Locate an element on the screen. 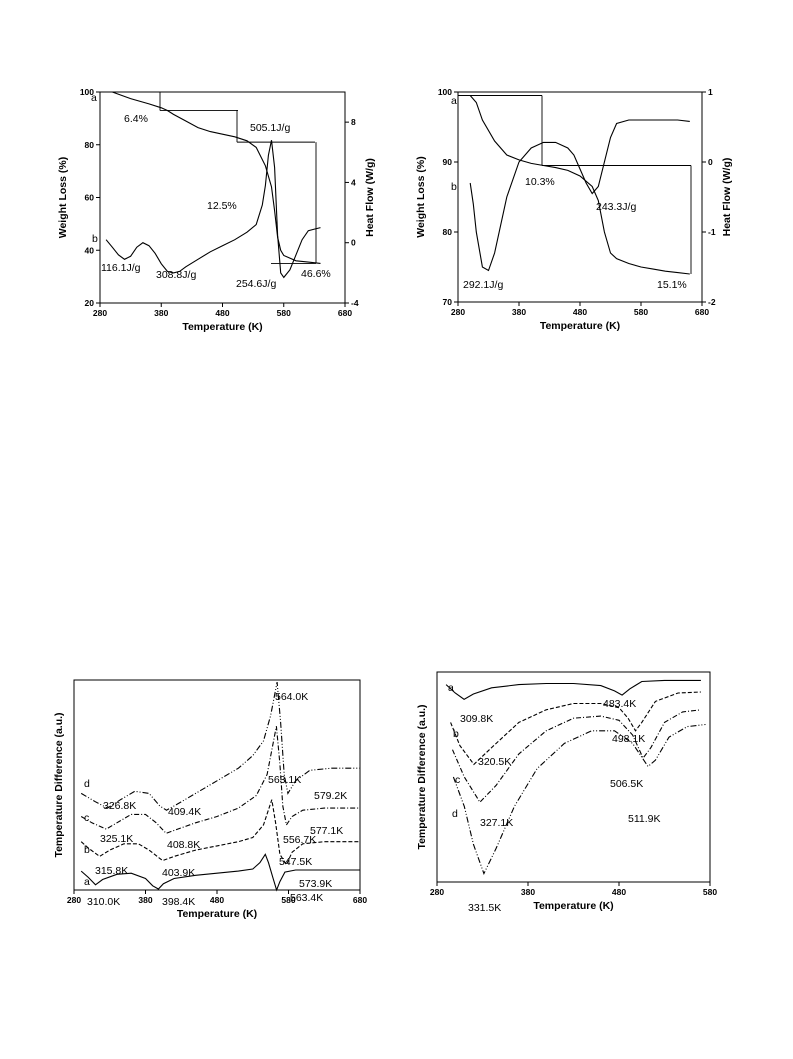 The width and height of the screenshot is (793, 1059). annotation-label: 327.1K is located at coordinates (496, 823).